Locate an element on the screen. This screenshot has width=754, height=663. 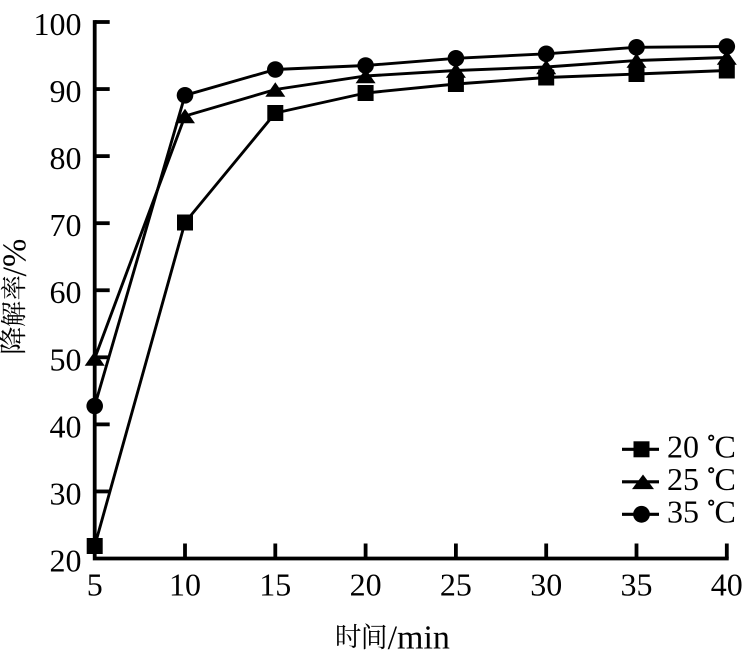
svg-text: 100 is located at coordinates (58, 24).